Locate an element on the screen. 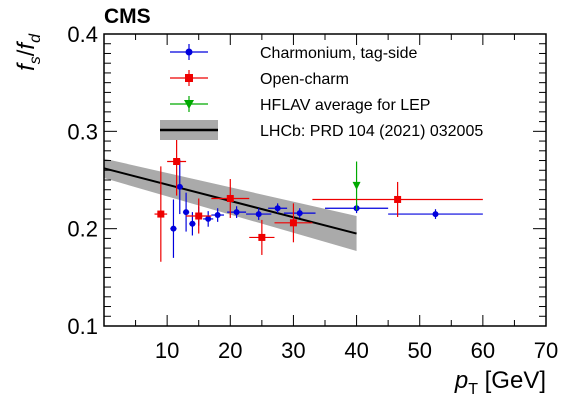 This screenshot has height=404, width=580. y-tick-label: 0.3 is located at coordinates (82, 131).